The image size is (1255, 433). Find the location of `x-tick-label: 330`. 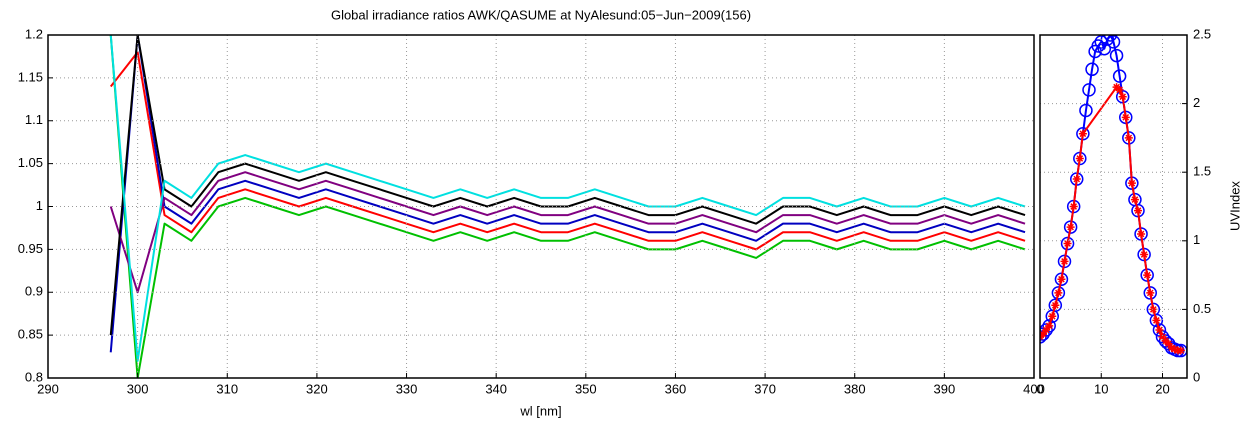

x-tick-label: 330 is located at coordinates (407, 388).